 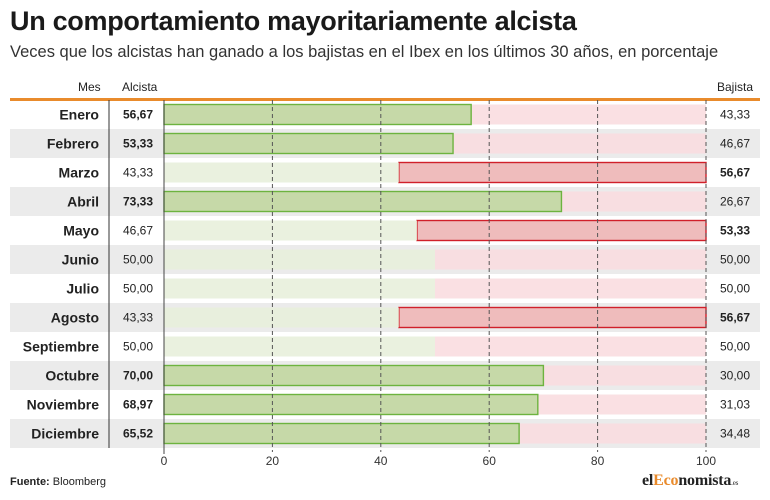 I want to click on x-tick-label: 80, so click(x=598, y=461).